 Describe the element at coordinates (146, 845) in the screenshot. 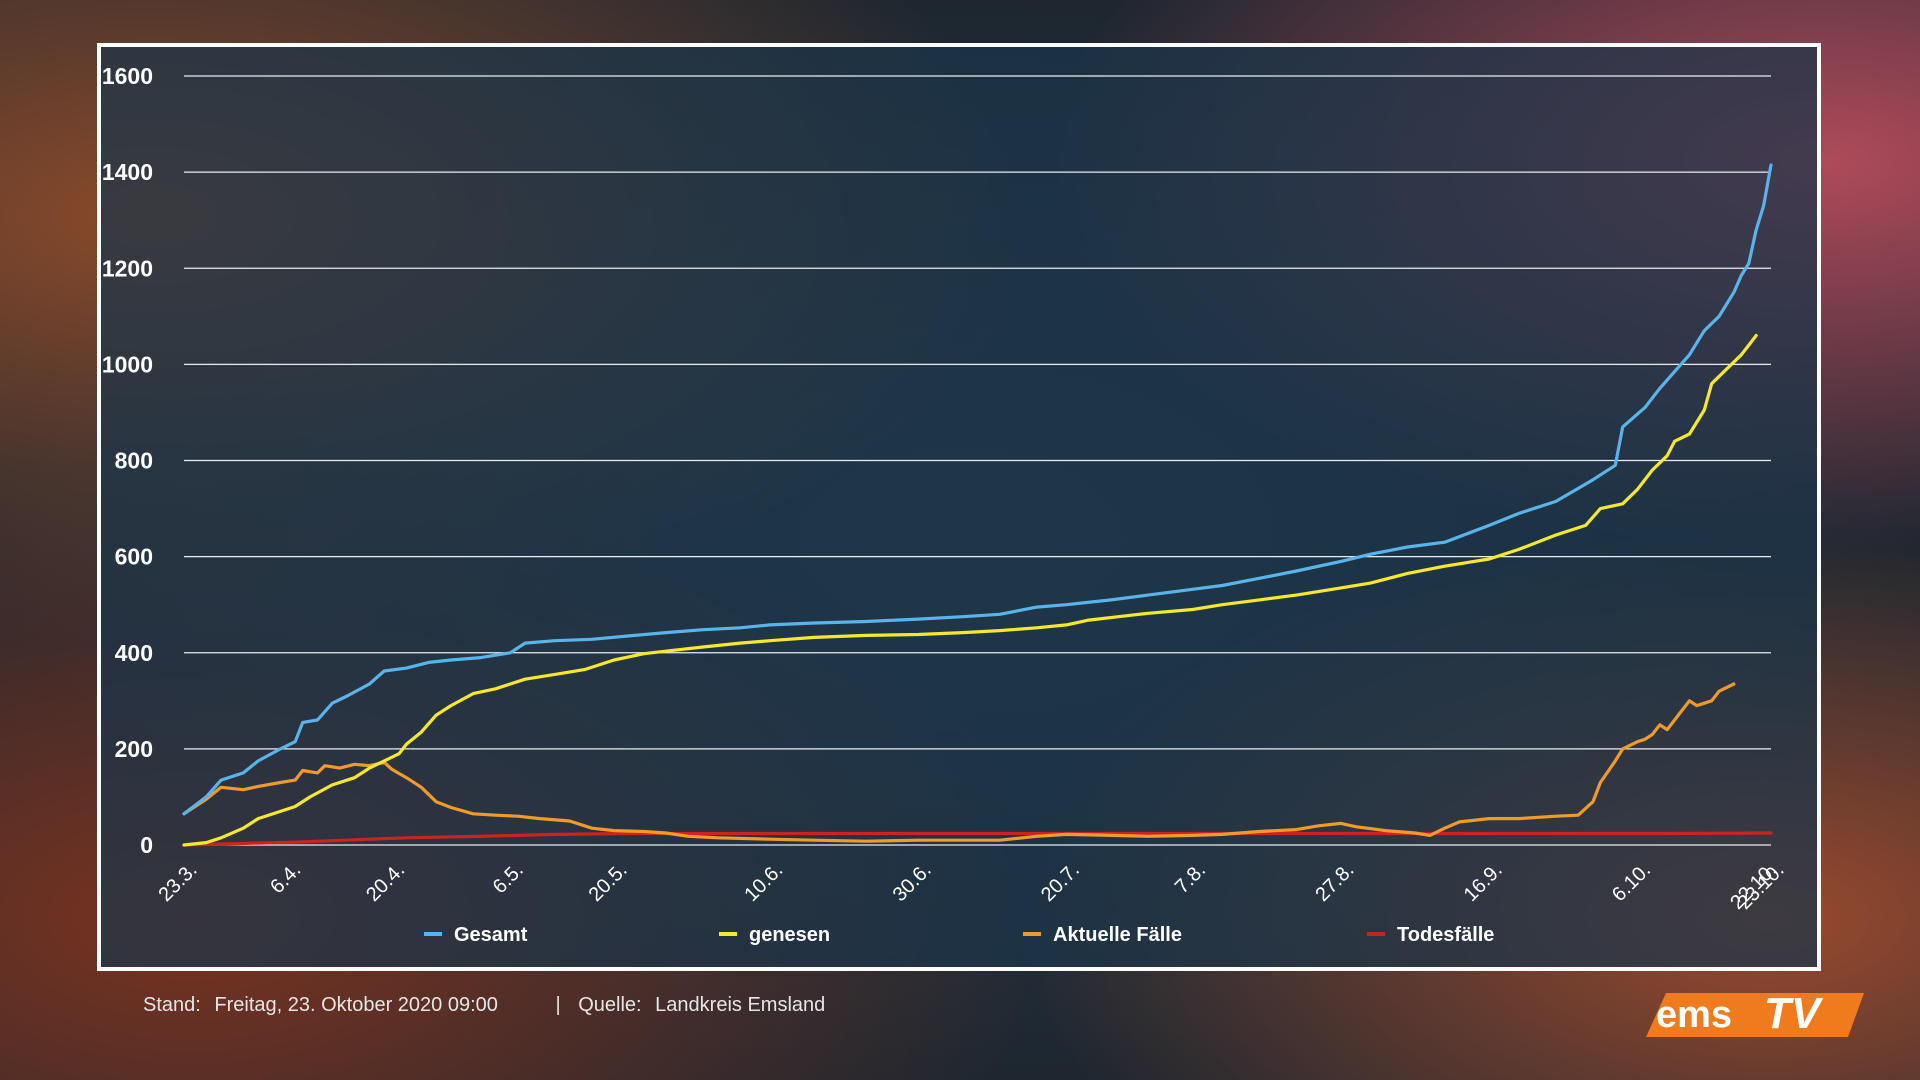

I see `y-tick-label: 0` at that location.